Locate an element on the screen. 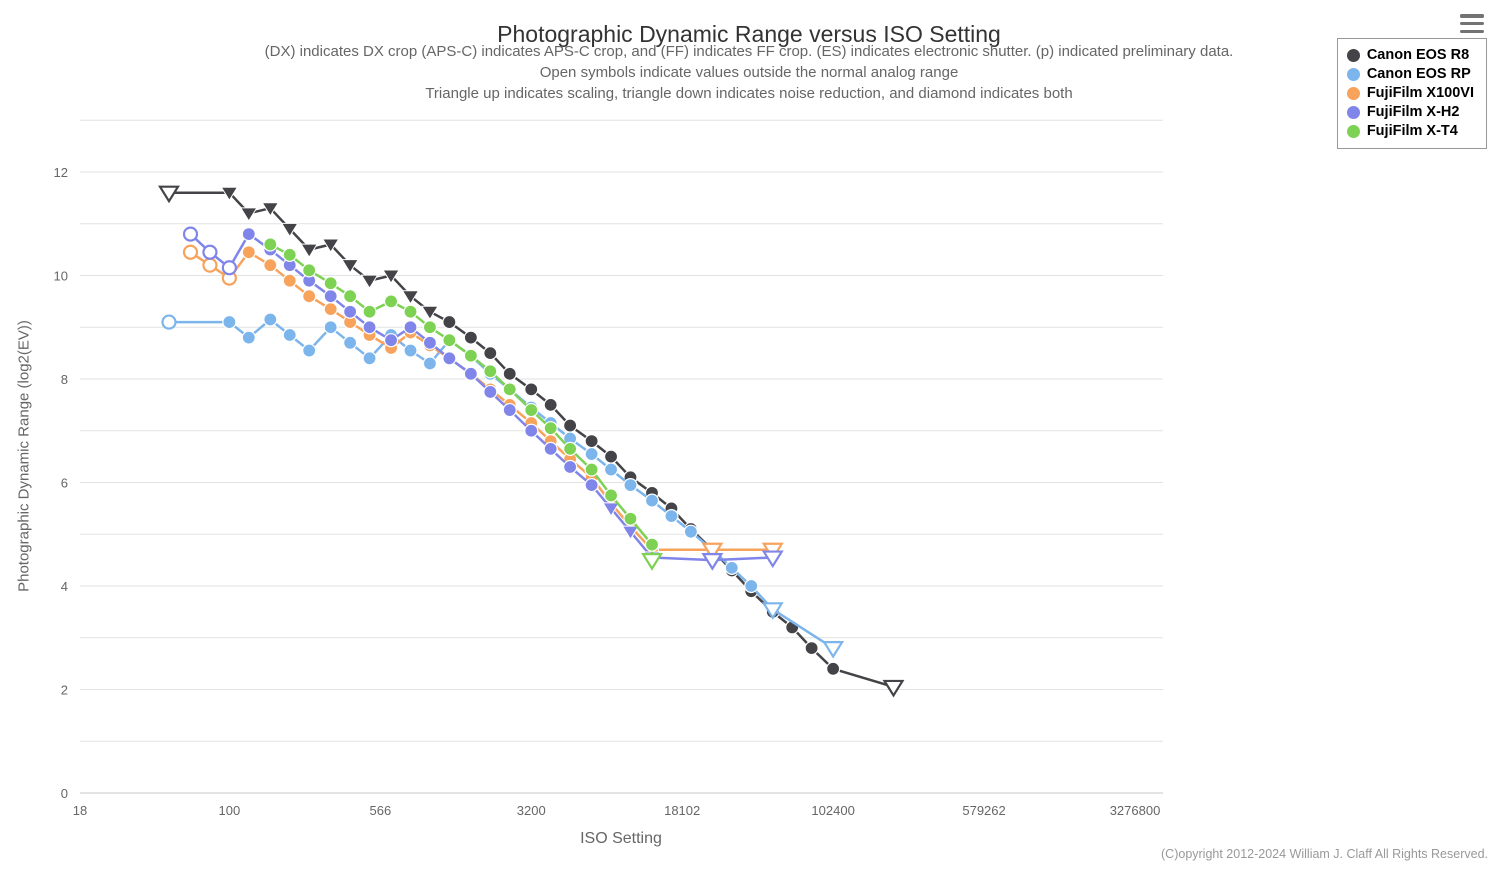 The width and height of the screenshot is (1498, 873). legend-item-canon-eos-r8: Canon EOS R8 is located at coordinates (1410, 55).